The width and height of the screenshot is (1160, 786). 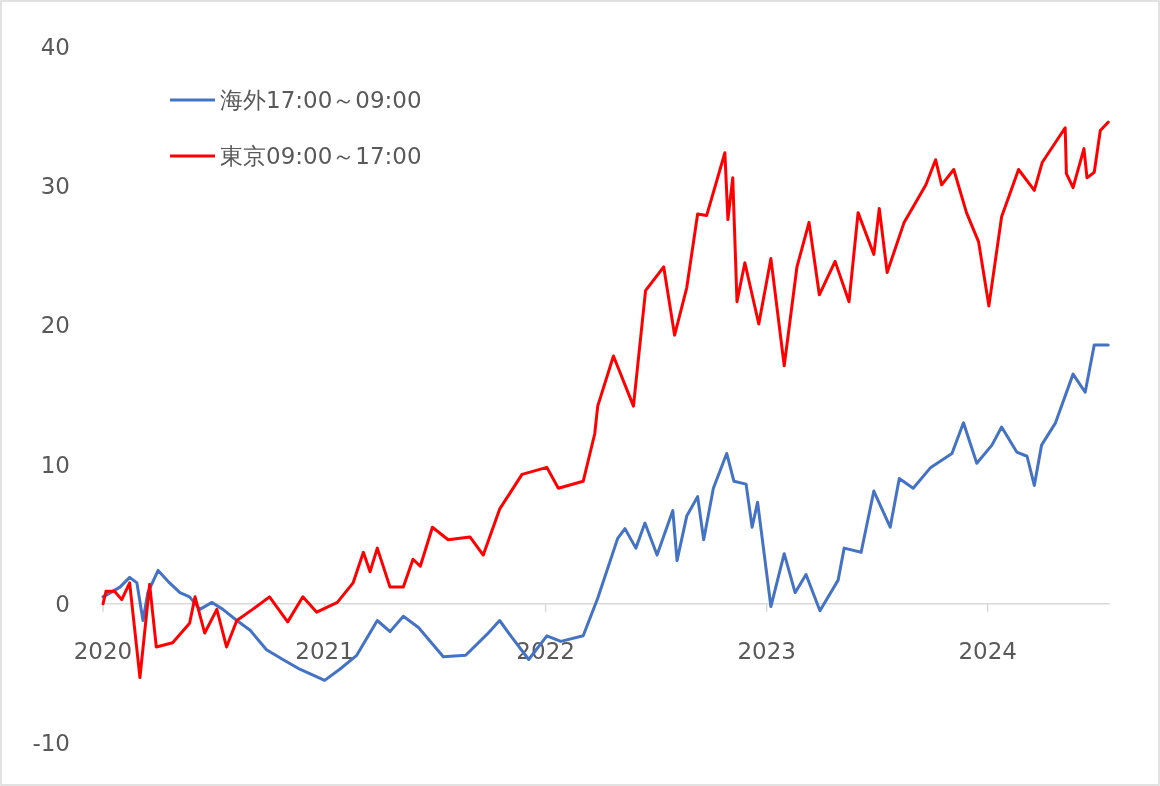 I want to click on y-tick-label: 30, so click(x=55, y=186).